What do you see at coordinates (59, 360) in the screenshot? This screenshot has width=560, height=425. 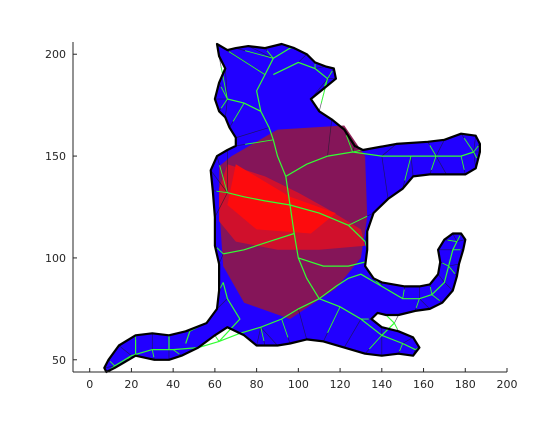 I see `y-tick-label: 50` at bounding box center [59, 360].